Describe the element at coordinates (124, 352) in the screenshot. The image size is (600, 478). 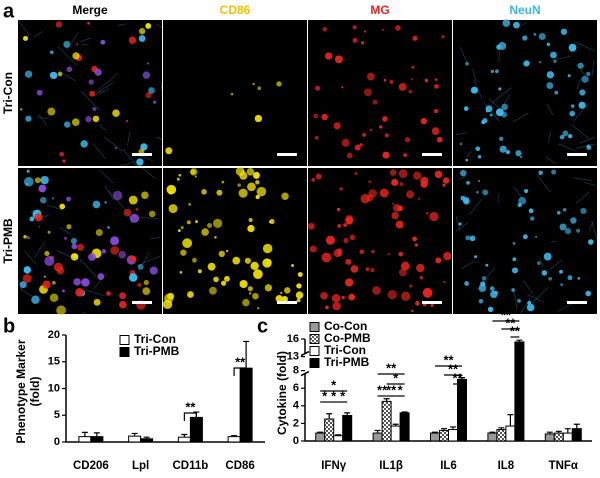
I see `legend-swatch` at that location.